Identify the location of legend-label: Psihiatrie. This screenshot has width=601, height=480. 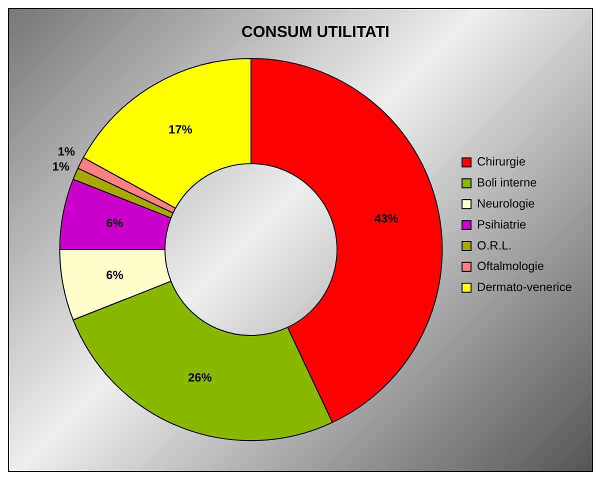
(502, 224).